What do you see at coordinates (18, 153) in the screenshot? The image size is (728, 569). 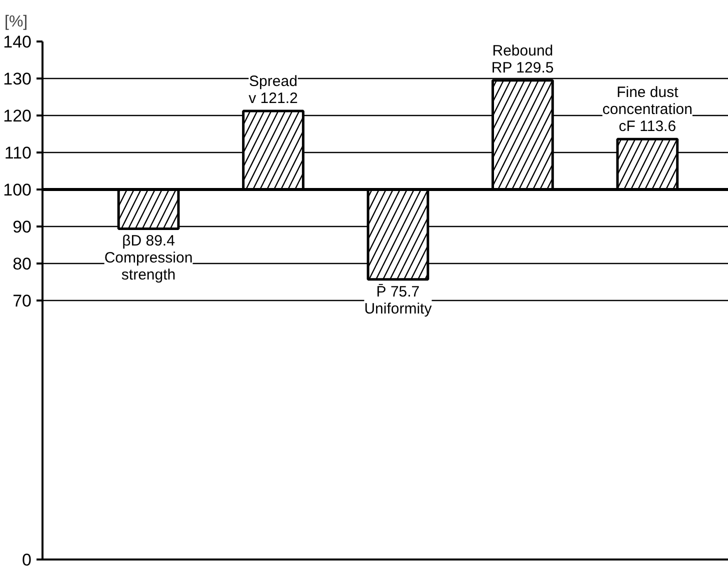 I see `y-tick-label: 110` at bounding box center [18, 153].